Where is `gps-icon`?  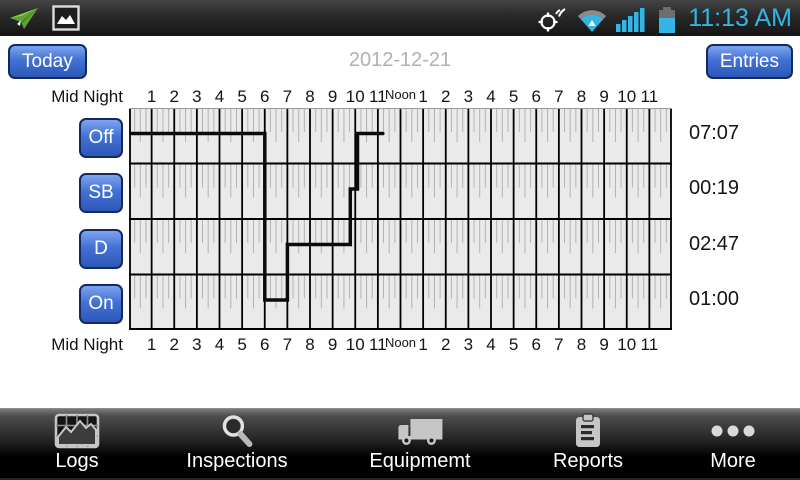 gps-icon is located at coordinates (552, 20).